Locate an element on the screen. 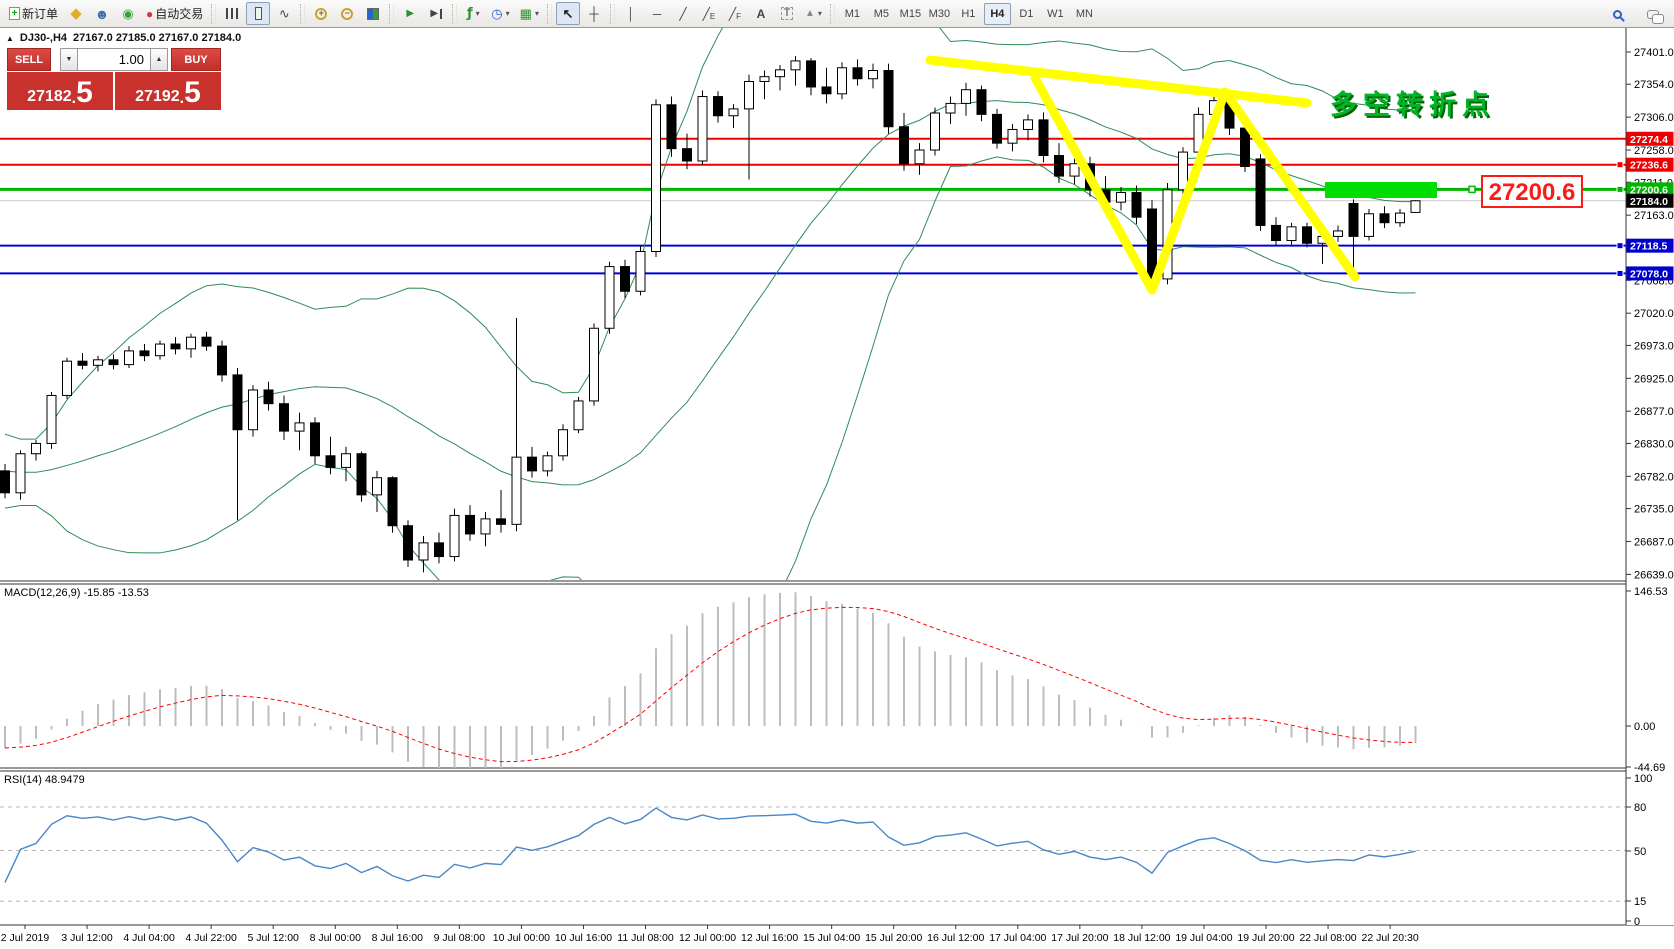  auto-scroll-icon: ▶ is located at coordinates (410, 13).